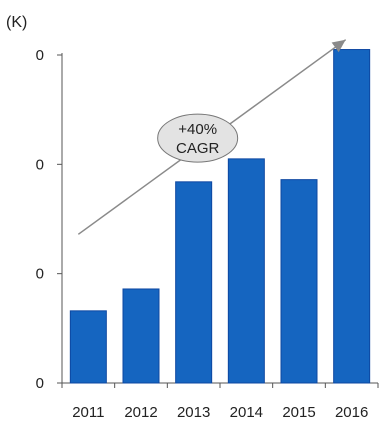  Describe the element at coordinates (352, 216) in the screenshot. I see `bar-2016` at that location.